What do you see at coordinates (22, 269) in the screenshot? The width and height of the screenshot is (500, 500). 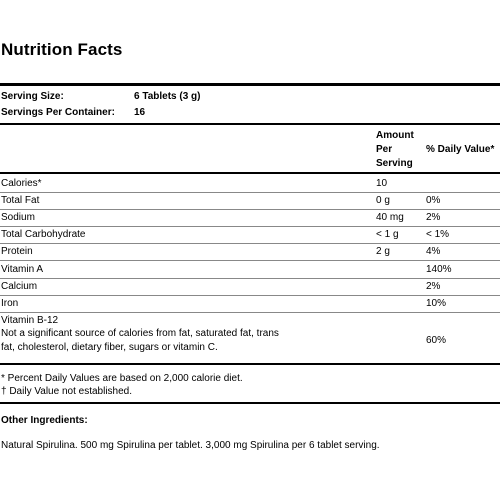 I see `nutrient-name: Vitamin A` at bounding box center [22, 269].